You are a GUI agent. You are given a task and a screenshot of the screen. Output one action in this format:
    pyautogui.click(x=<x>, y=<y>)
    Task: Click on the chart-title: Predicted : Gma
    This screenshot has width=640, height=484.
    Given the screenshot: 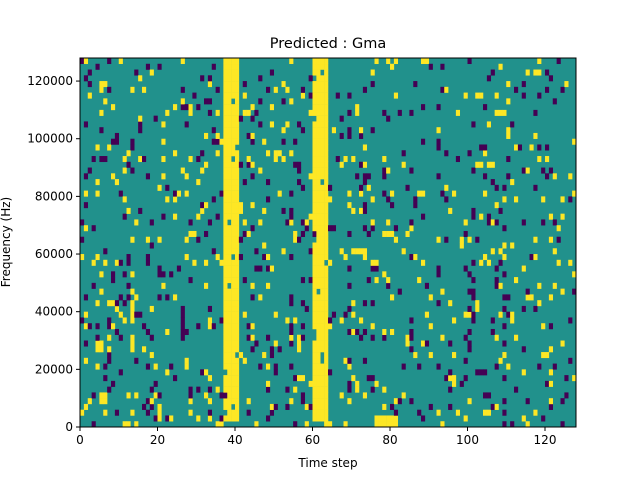 What is the action you would take?
    pyautogui.click(x=328, y=44)
    